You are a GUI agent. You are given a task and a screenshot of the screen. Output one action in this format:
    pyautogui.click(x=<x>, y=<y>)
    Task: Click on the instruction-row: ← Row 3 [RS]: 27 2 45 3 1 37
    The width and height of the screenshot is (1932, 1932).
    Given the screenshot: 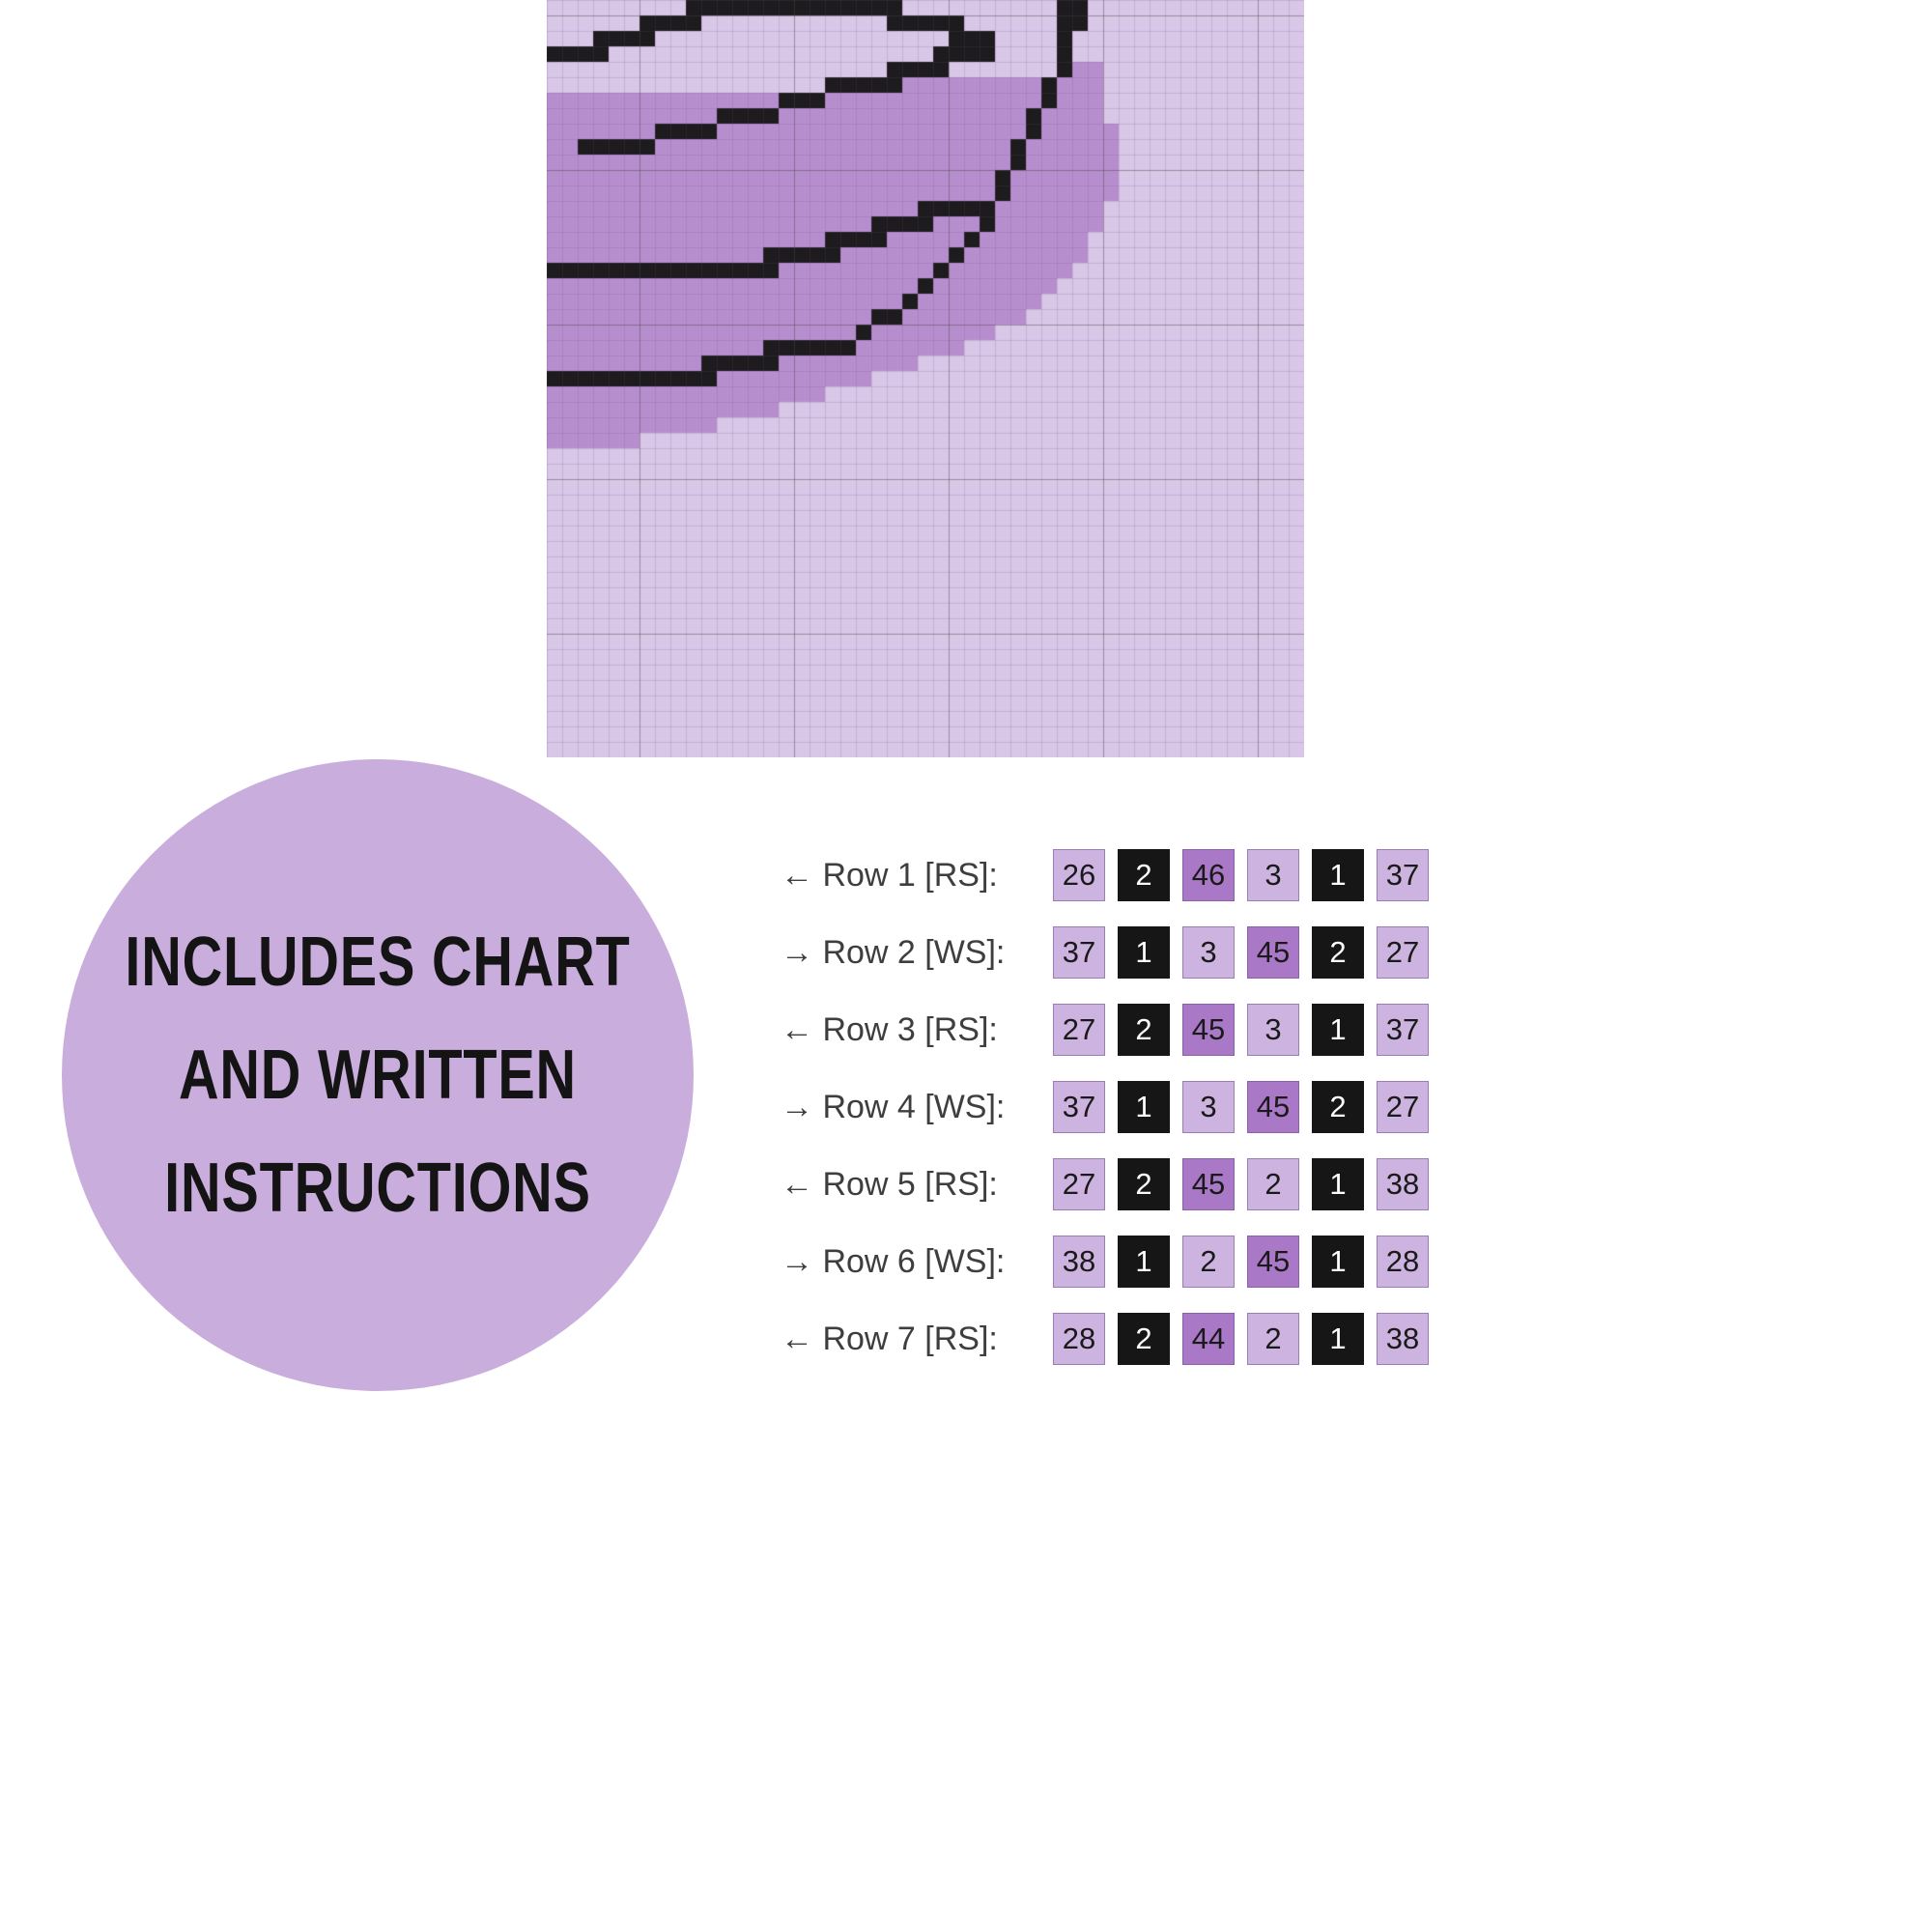 What is the action you would take?
    pyautogui.click(x=1105, y=1029)
    